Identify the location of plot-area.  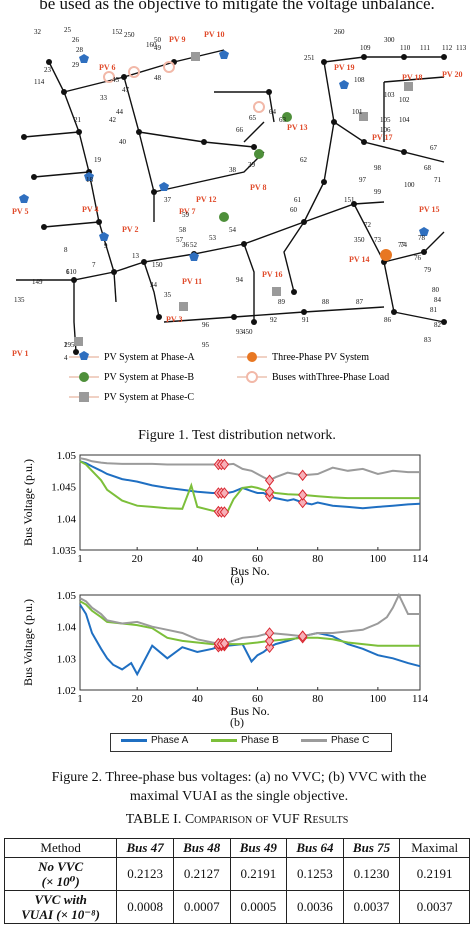
(250, 502).